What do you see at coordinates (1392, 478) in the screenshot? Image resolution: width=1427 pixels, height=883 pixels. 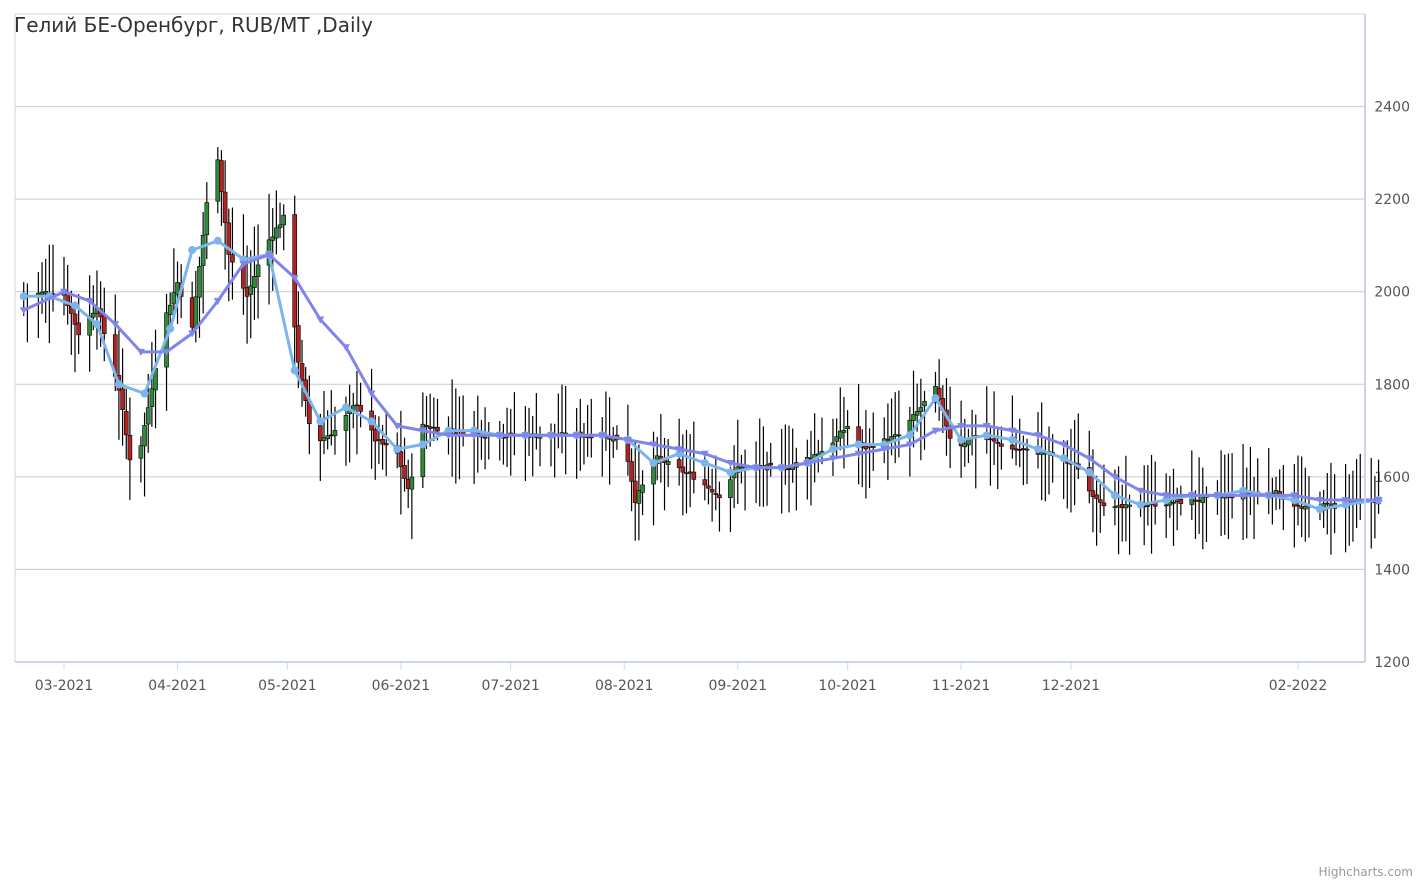 I see `y-tick-label: 1600` at bounding box center [1392, 478].